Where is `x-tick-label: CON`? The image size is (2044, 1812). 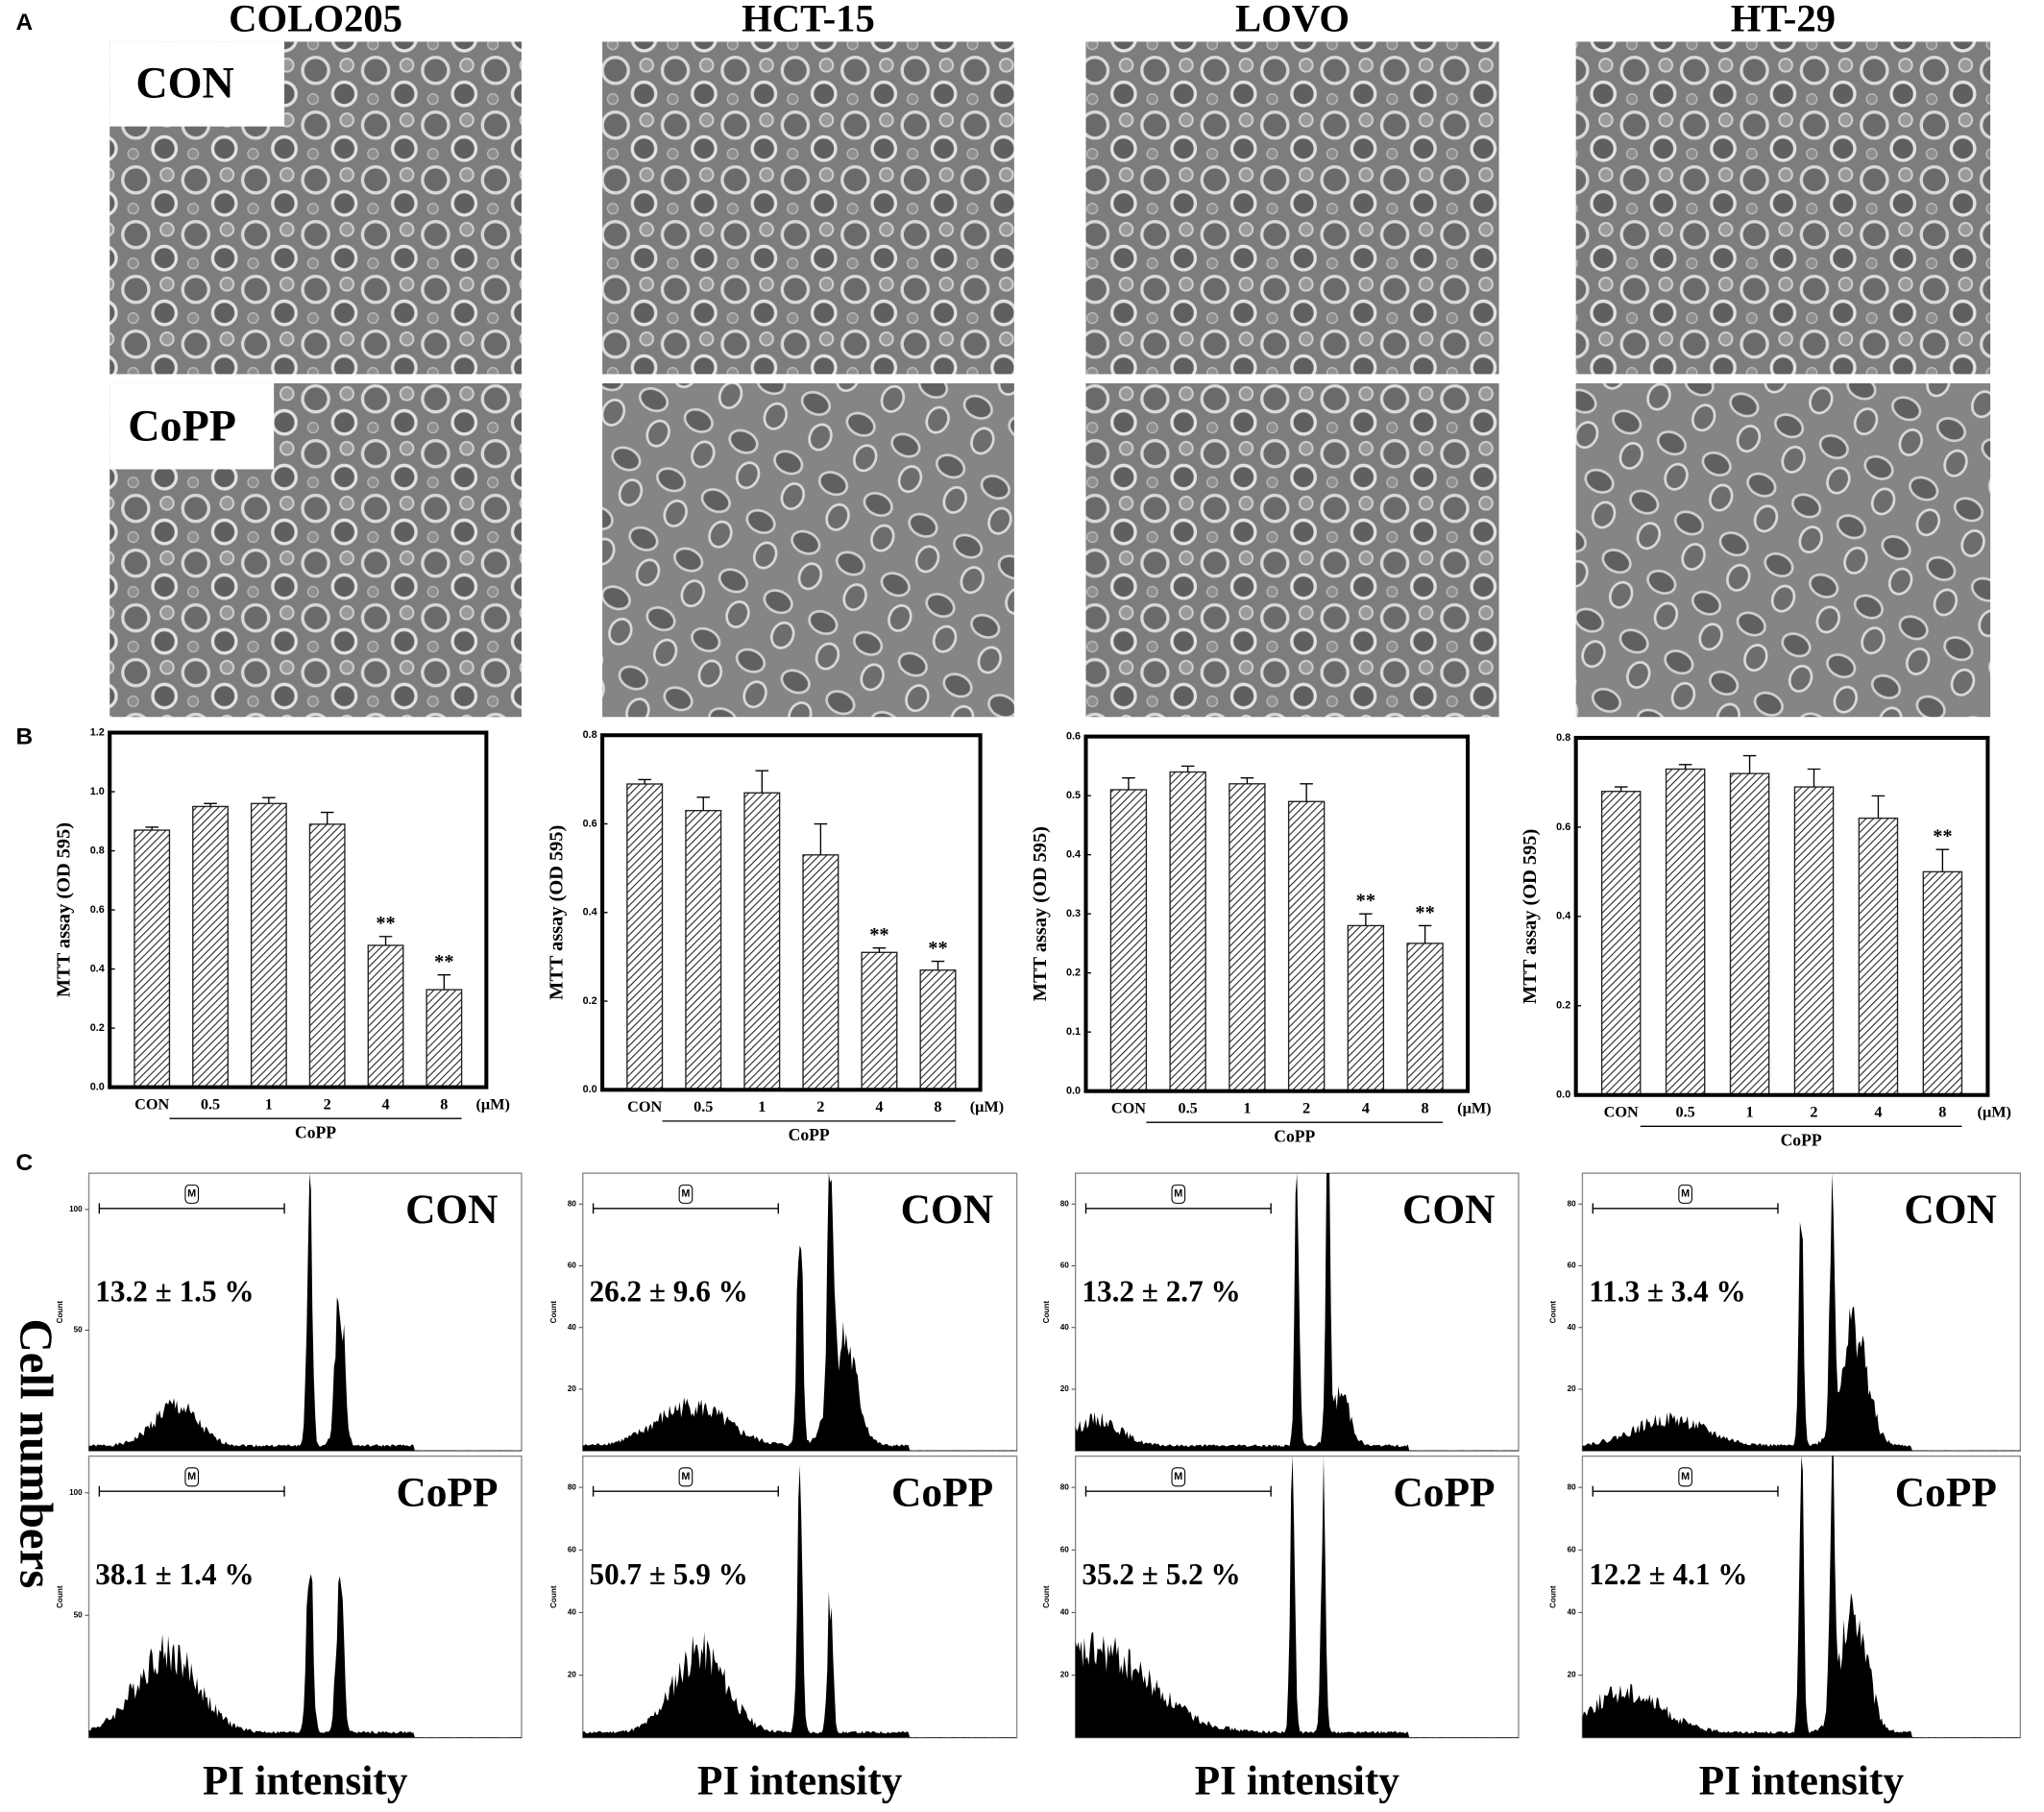 x-tick-label: CON is located at coordinates (644, 1106).